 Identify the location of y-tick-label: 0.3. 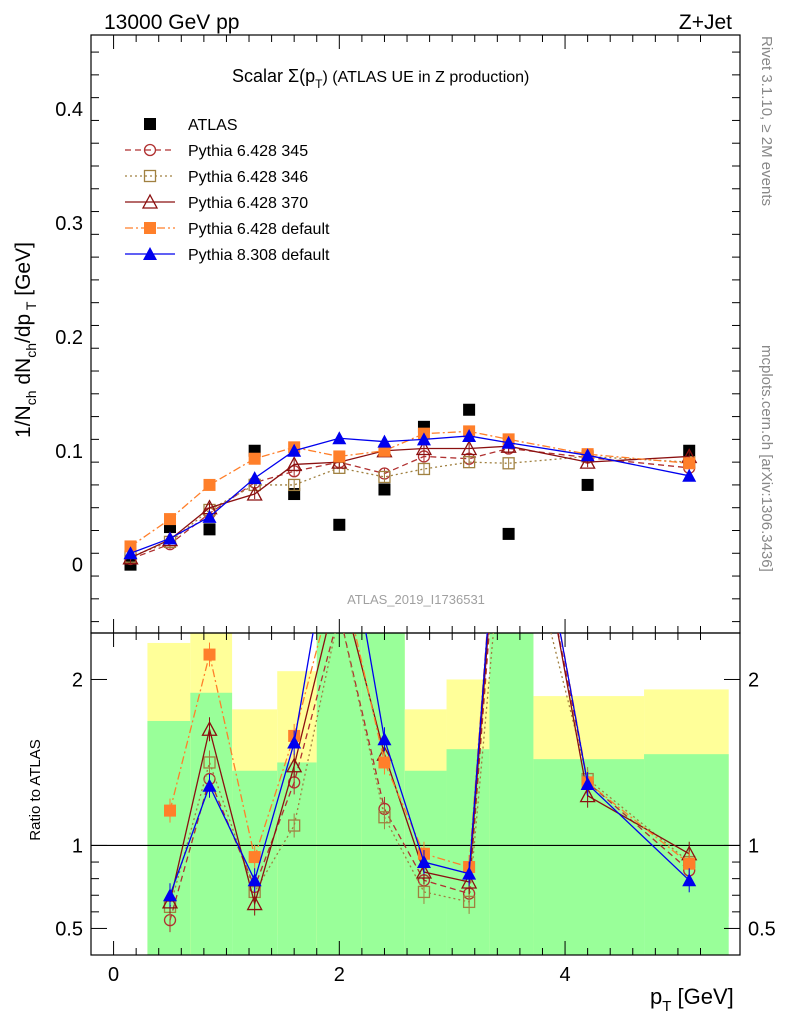
(69, 224).